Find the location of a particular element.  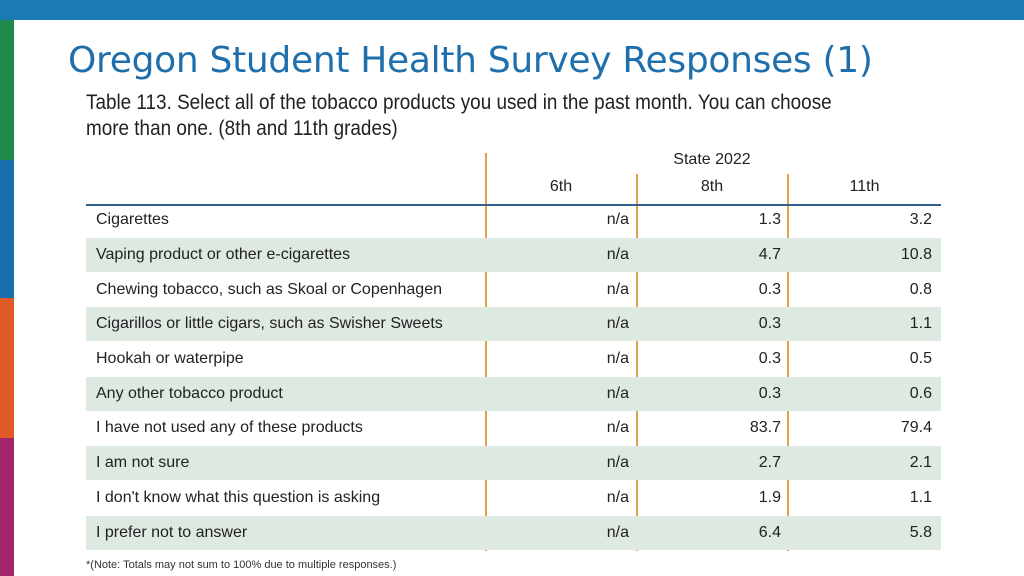

cell-8th: 6.4 is located at coordinates (769, 532).